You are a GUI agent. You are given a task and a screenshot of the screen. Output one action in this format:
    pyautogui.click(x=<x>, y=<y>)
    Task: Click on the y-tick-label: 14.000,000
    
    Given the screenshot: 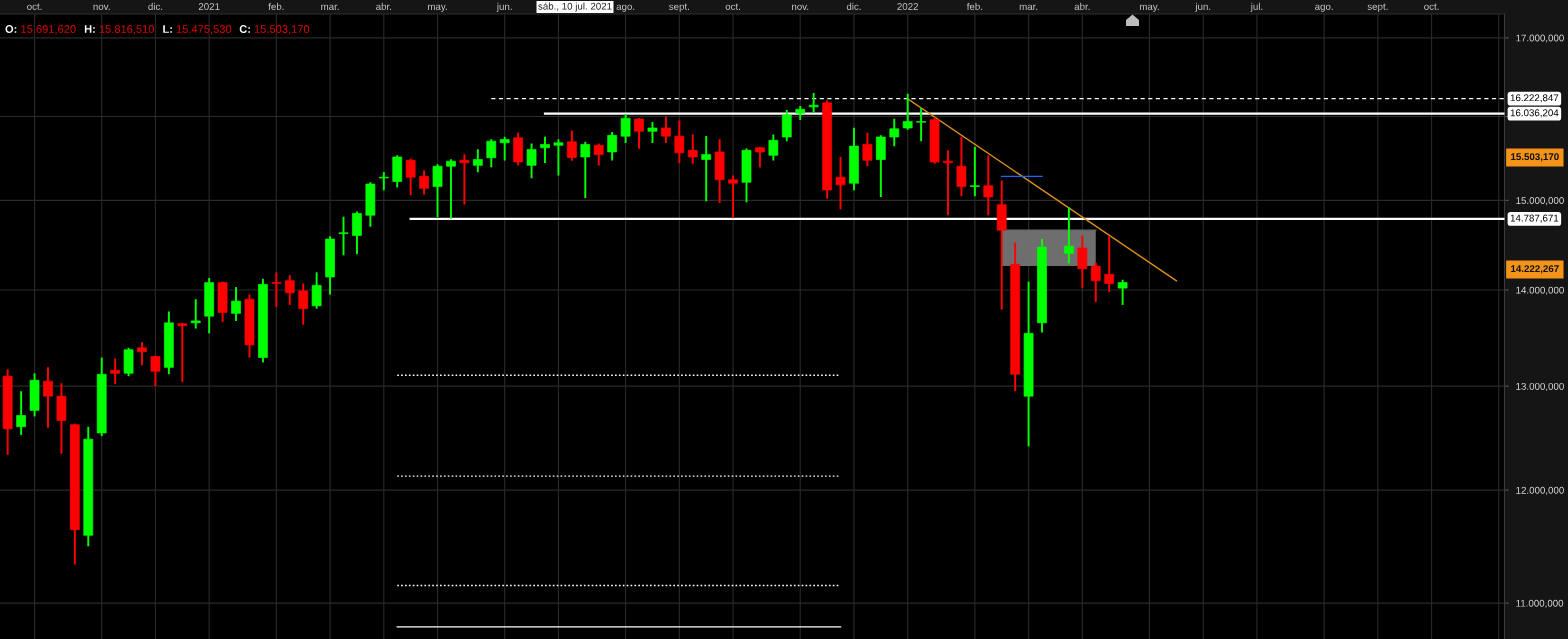 What is the action you would take?
    pyautogui.click(x=1540, y=290)
    